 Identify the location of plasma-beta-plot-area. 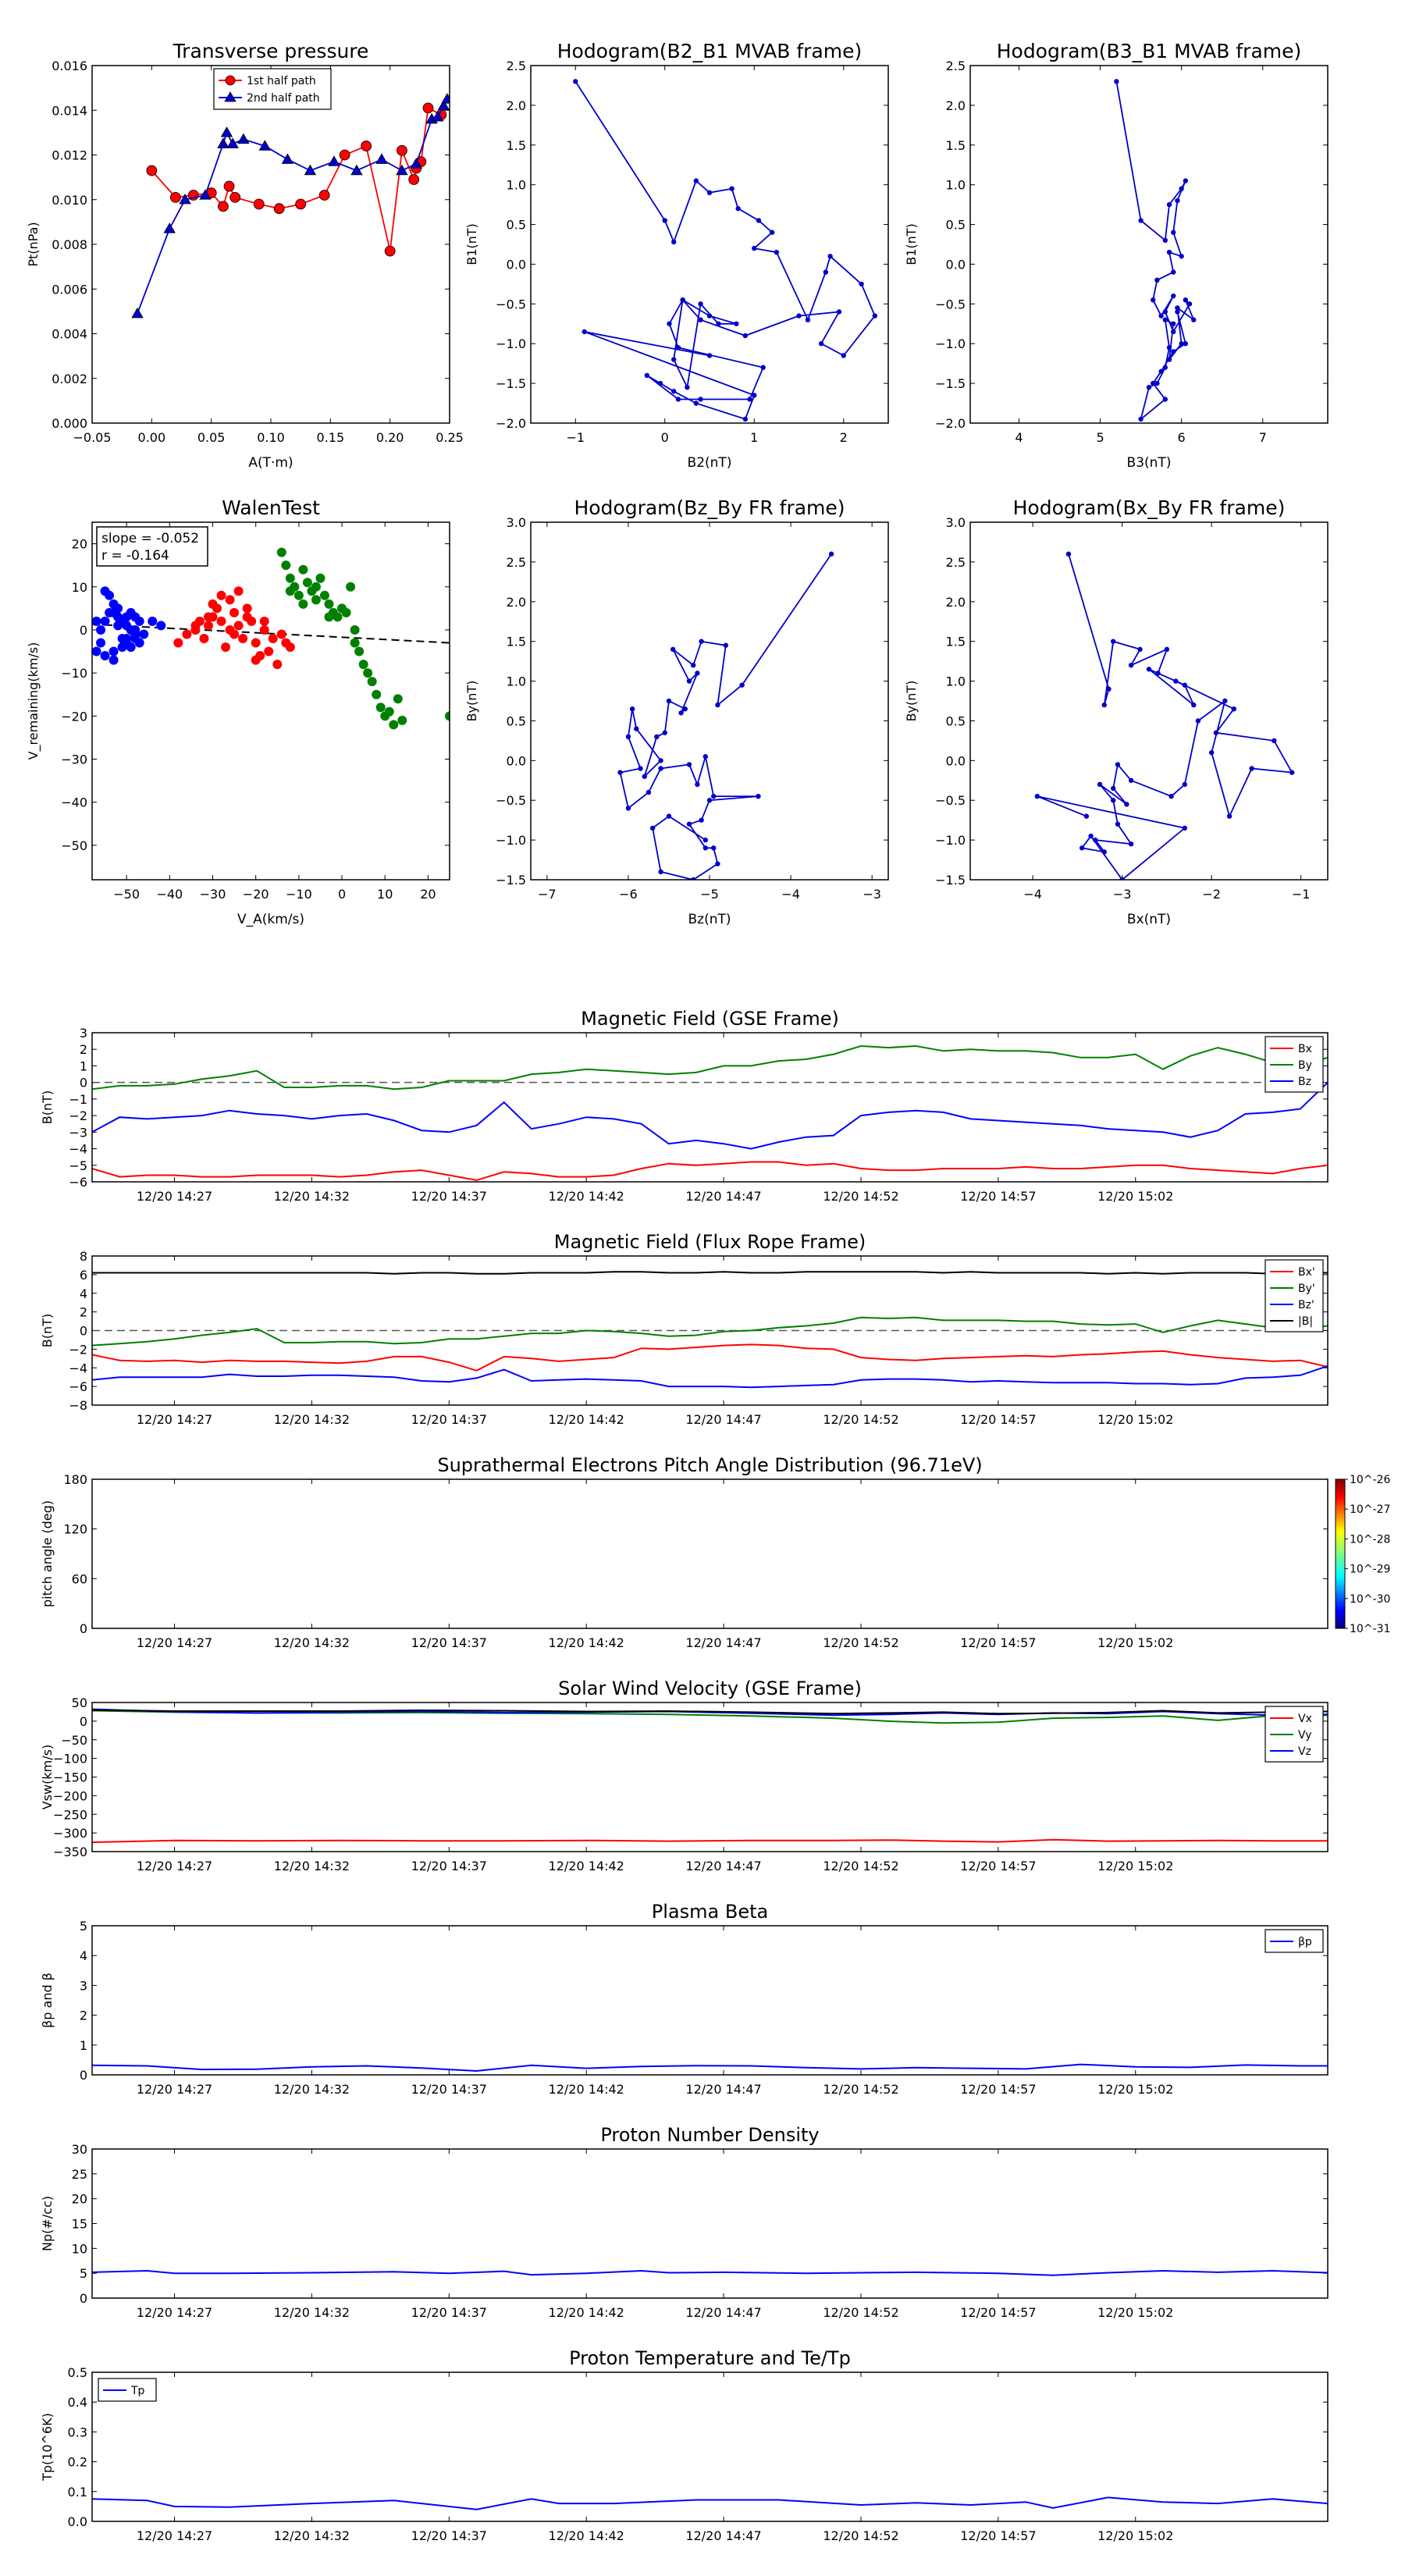
(710, 2068).